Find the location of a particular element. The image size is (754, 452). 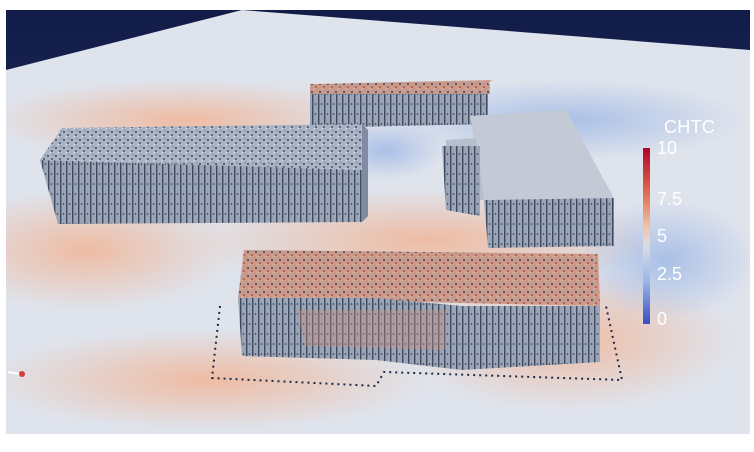

colorbar is located at coordinates (646, 236).